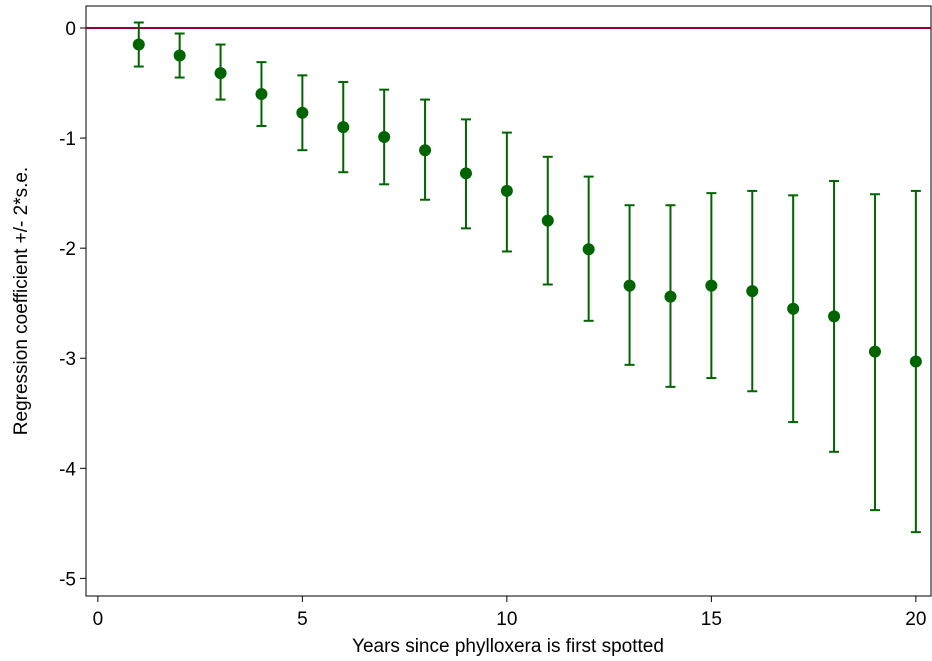 This screenshot has width=932, height=661. Describe the element at coordinates (67, 579) in the screenshot. I see `y-tick-label: -5` at that location.